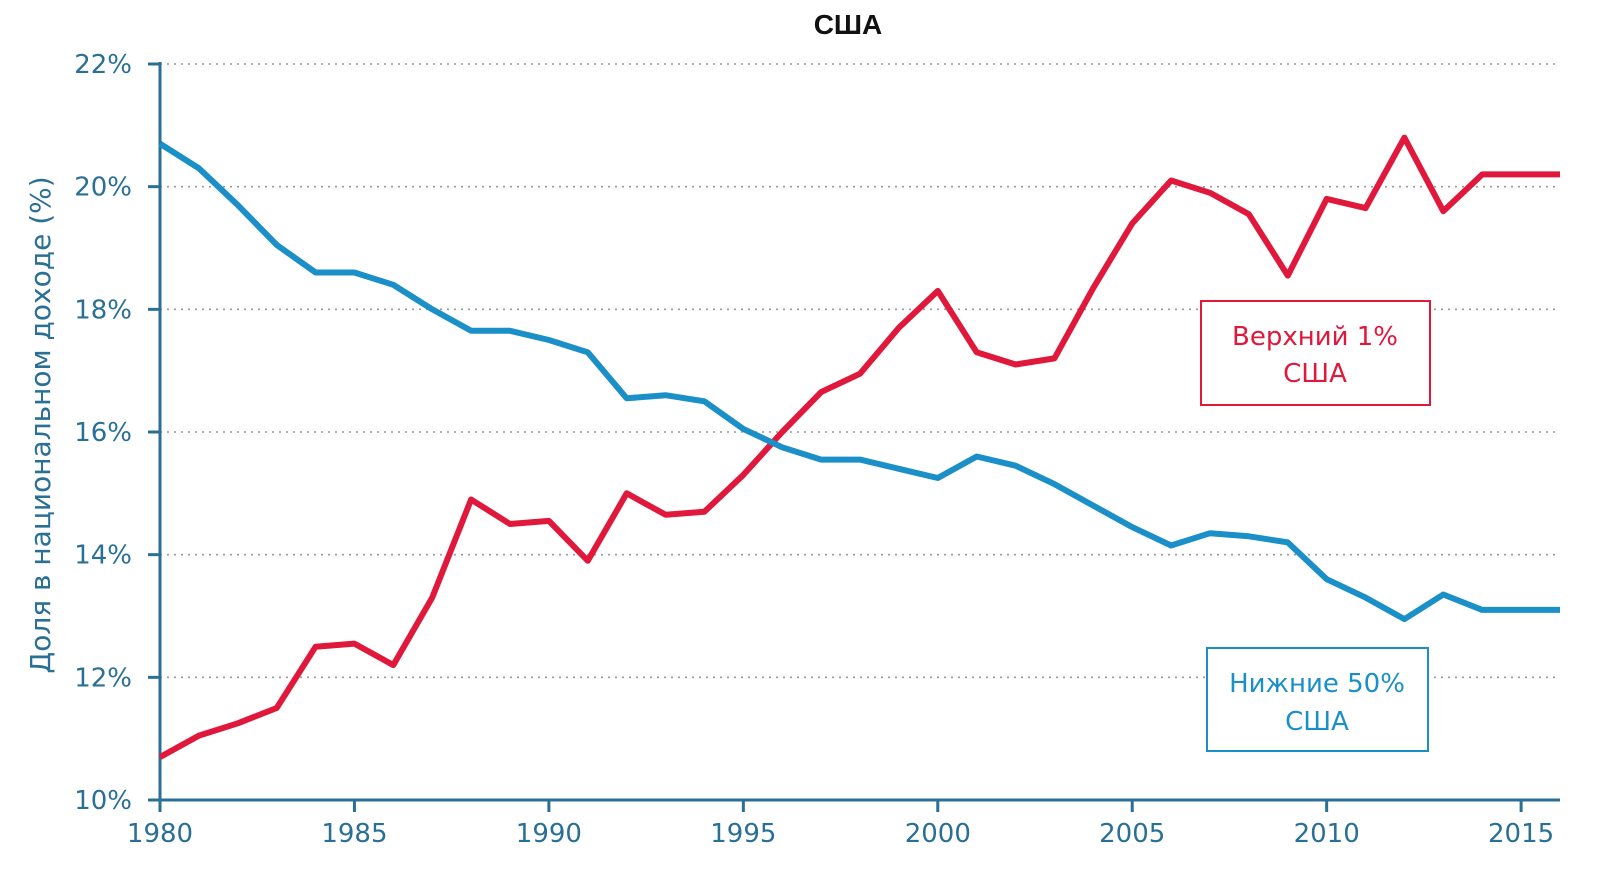 This screenshot has width=1600, height=886. I want to click on x-tick-label: 2015, so click(1521, 834).